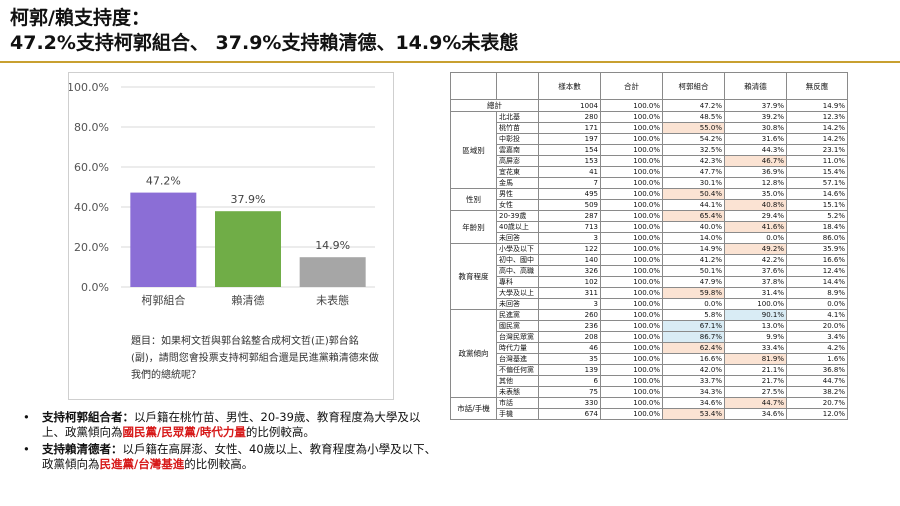 The image size is (900, 506). What do you see at coordinates (755, 205) in the screenshot?
I see `table-cell: 40.8%` at bounding box center [755, 205].